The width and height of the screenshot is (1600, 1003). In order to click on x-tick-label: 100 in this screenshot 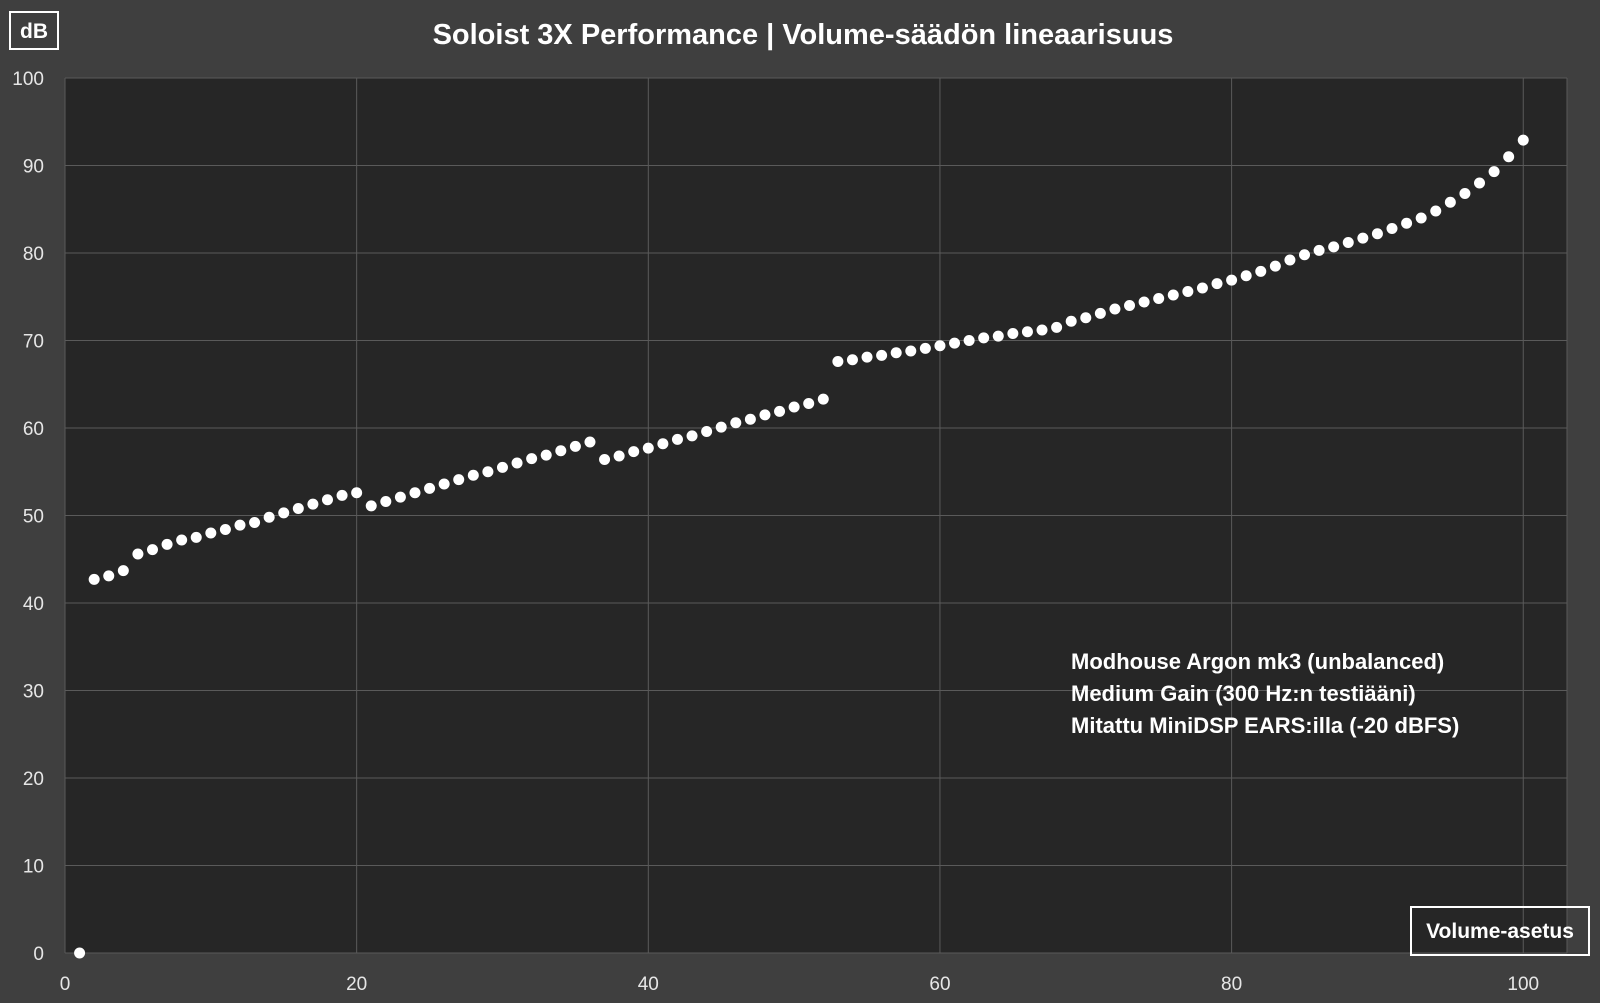, I will do `click(1523, 984)`.